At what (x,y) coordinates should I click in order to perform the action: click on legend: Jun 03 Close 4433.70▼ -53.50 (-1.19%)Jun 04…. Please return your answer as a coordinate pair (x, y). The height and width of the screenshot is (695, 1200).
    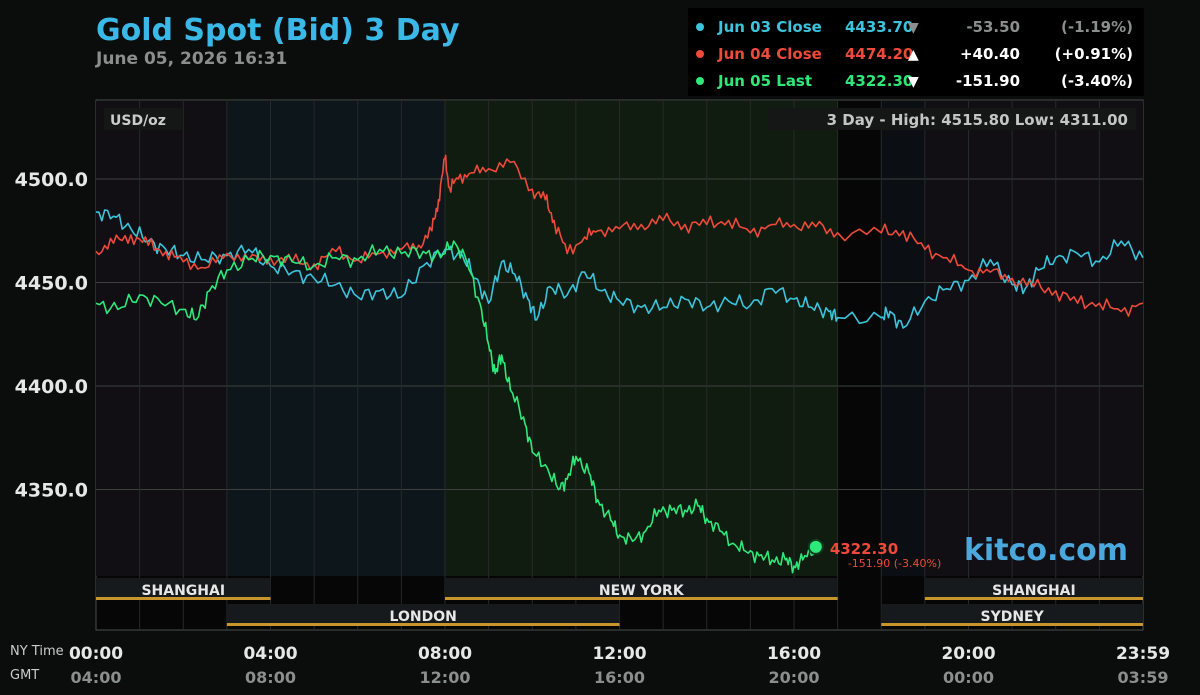
    Looking at the image, I should click on (916, 52).